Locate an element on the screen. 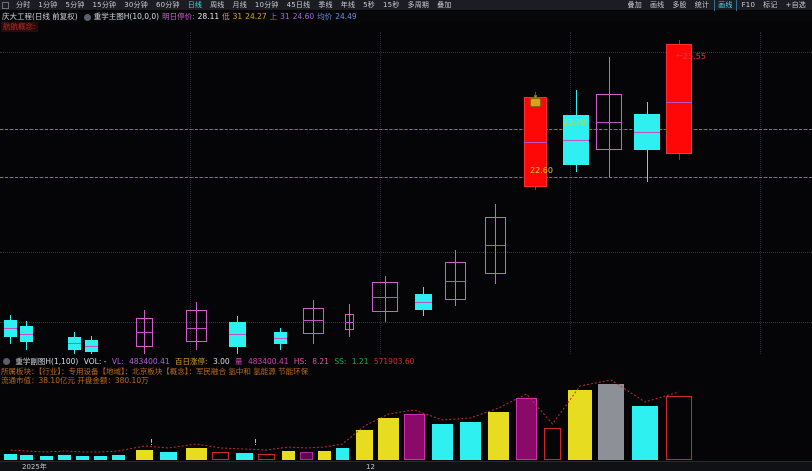 This screenshot has height=471, width=812. tb-left-14: 15秒 is located at coordinates (391, 4).